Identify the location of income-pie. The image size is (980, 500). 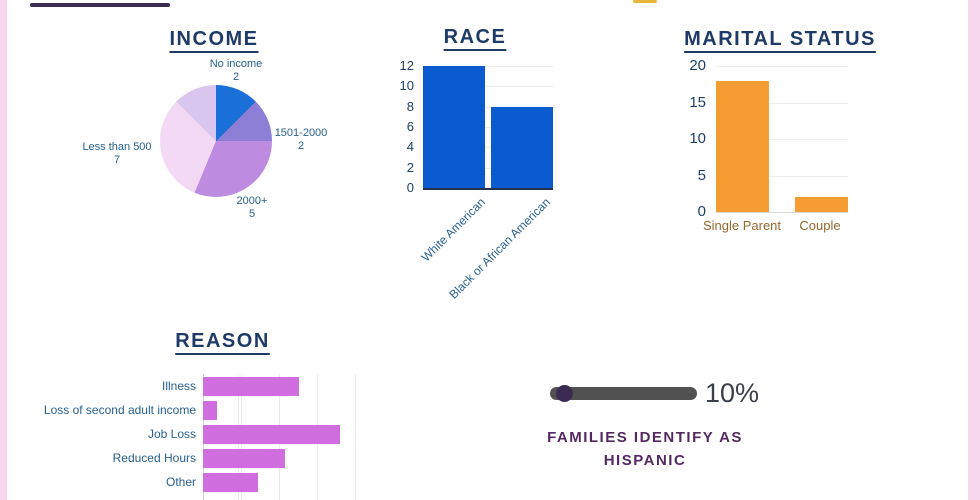
(216, 141).